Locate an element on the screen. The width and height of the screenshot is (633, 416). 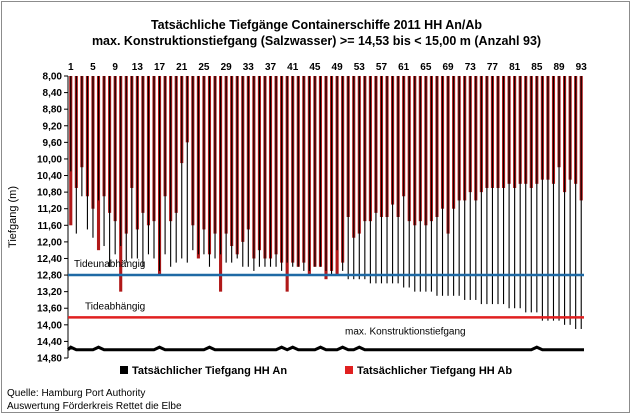
legend-swatch-an is located at coordinates (124, 370).